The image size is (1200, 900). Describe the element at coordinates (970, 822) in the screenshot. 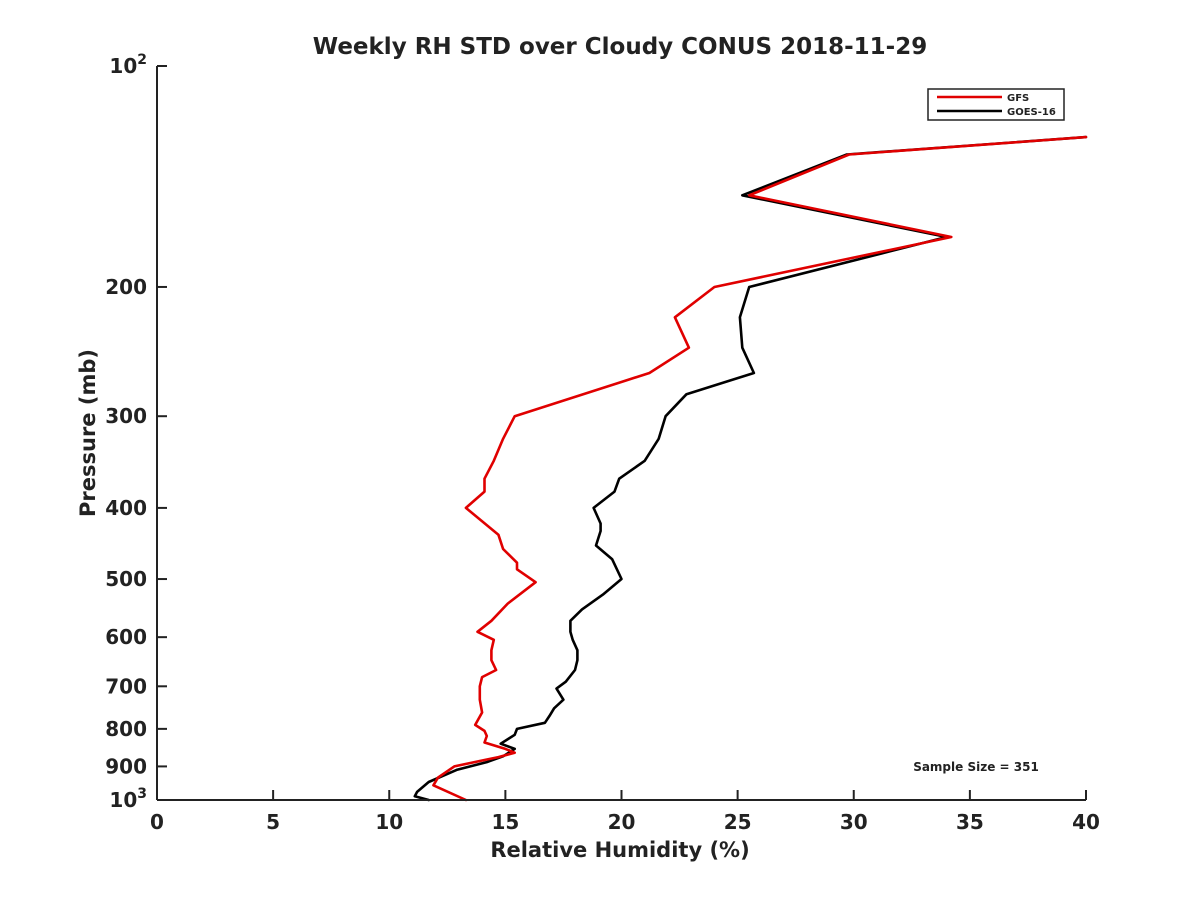

I see `x-tick-label: 35` at that location.